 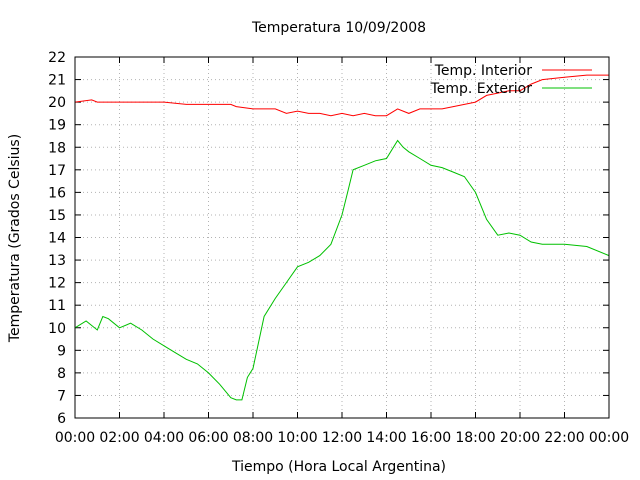 I want to click on y-tick-label: 14, so click(x=57, y=239).